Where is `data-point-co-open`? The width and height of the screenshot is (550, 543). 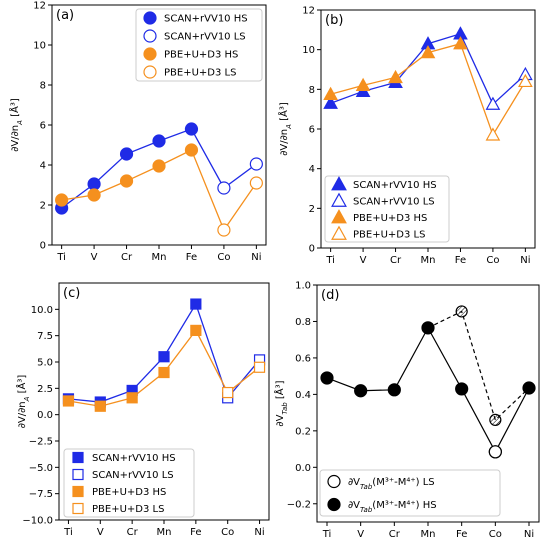 data-point-co-open is located at coordinates (495, 452).